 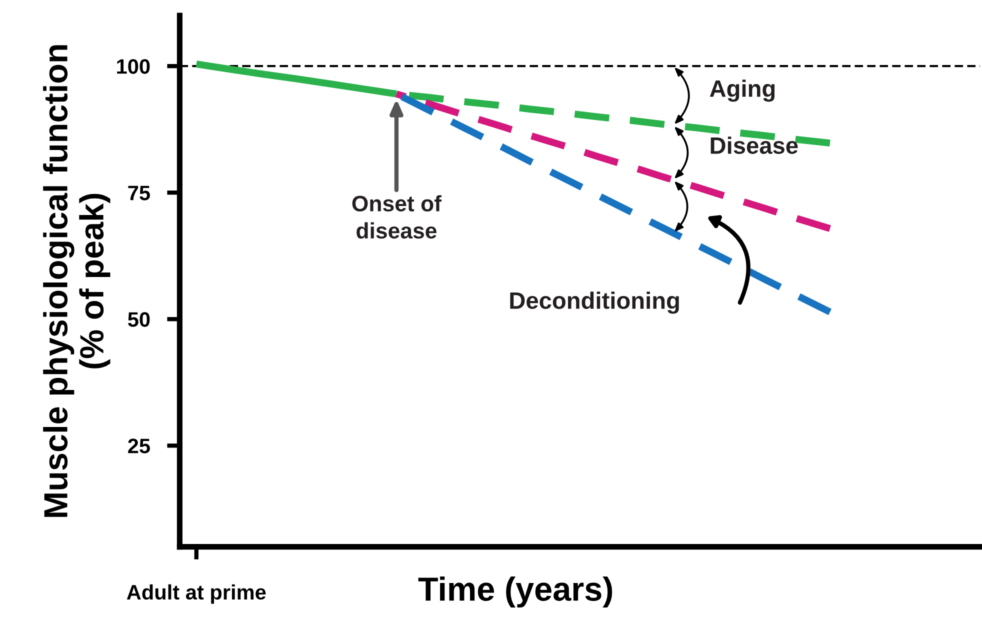 I want to click on x-axis-title: Time (years), so click(x=515, y=592).